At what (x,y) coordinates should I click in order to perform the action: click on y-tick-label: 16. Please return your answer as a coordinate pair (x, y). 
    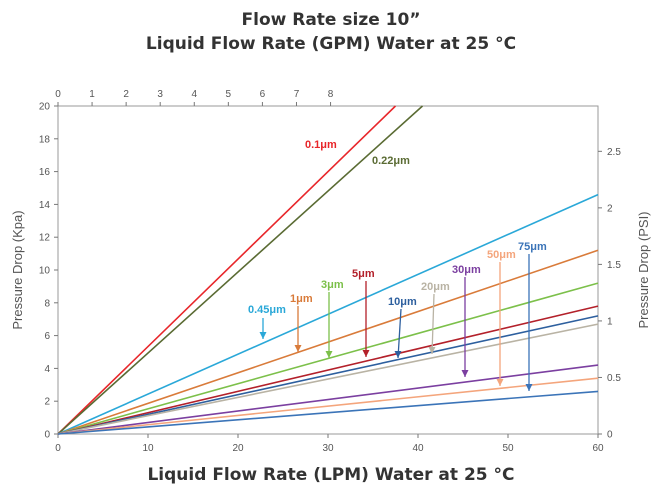
    Looking at the image, I should click on (45, 172).